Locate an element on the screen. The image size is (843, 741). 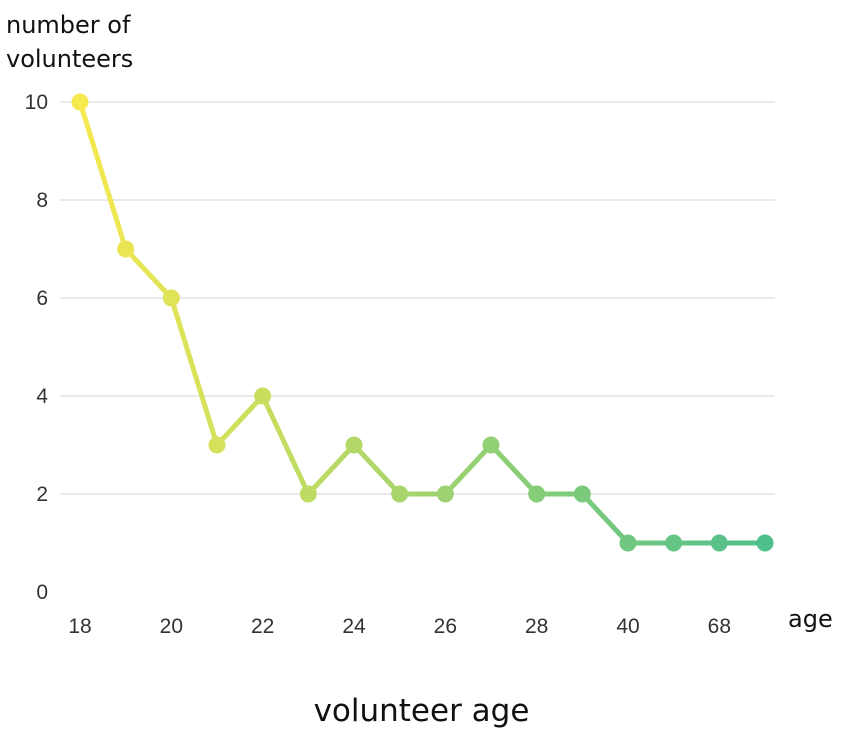
x-tick-labels: 18 20 22 24 26 28 40 68 is located at coordinates (399, 626).